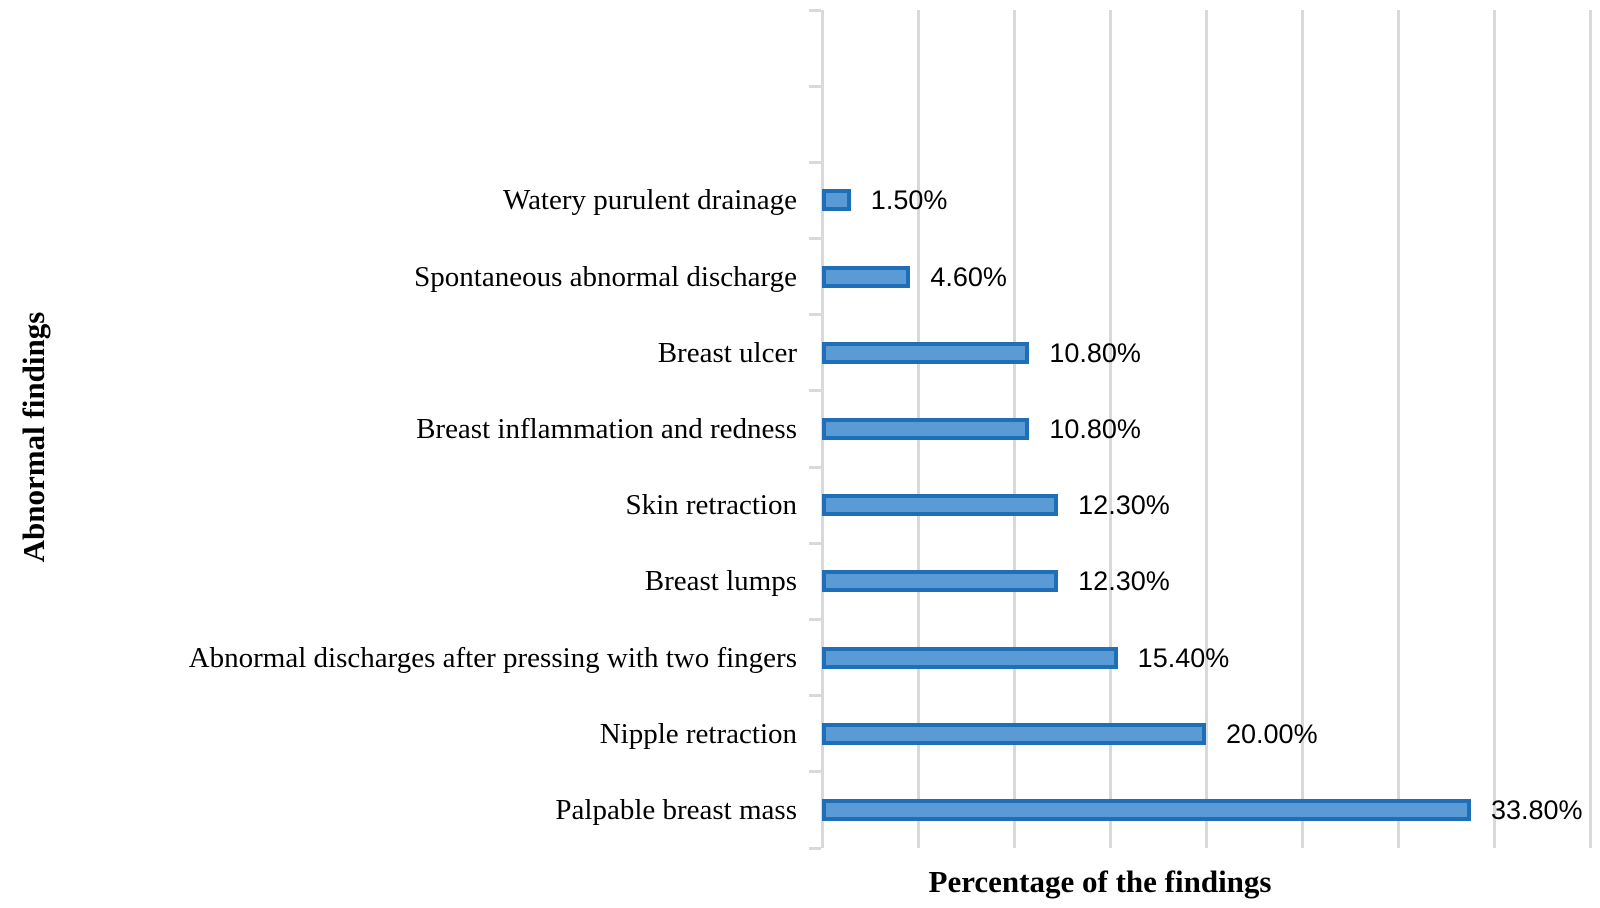 The width and height of the screenshot is (1600, 908). What do you see at coordinates (1100, 881) in the screenshot?
I see `x-axis-title: Percentage of the findings` at bounding box center [1100, 881].